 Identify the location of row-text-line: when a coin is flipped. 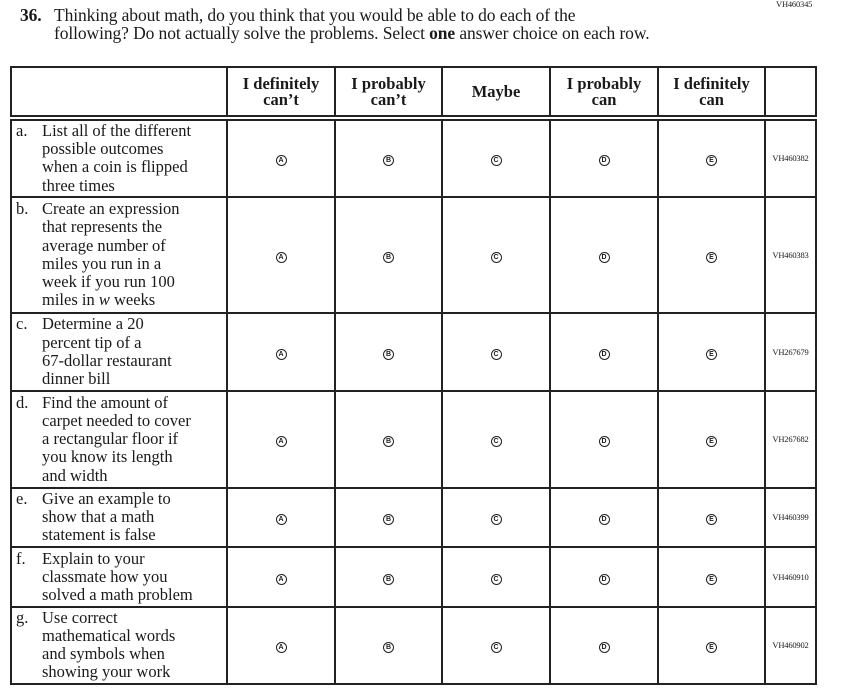
(115, 167).